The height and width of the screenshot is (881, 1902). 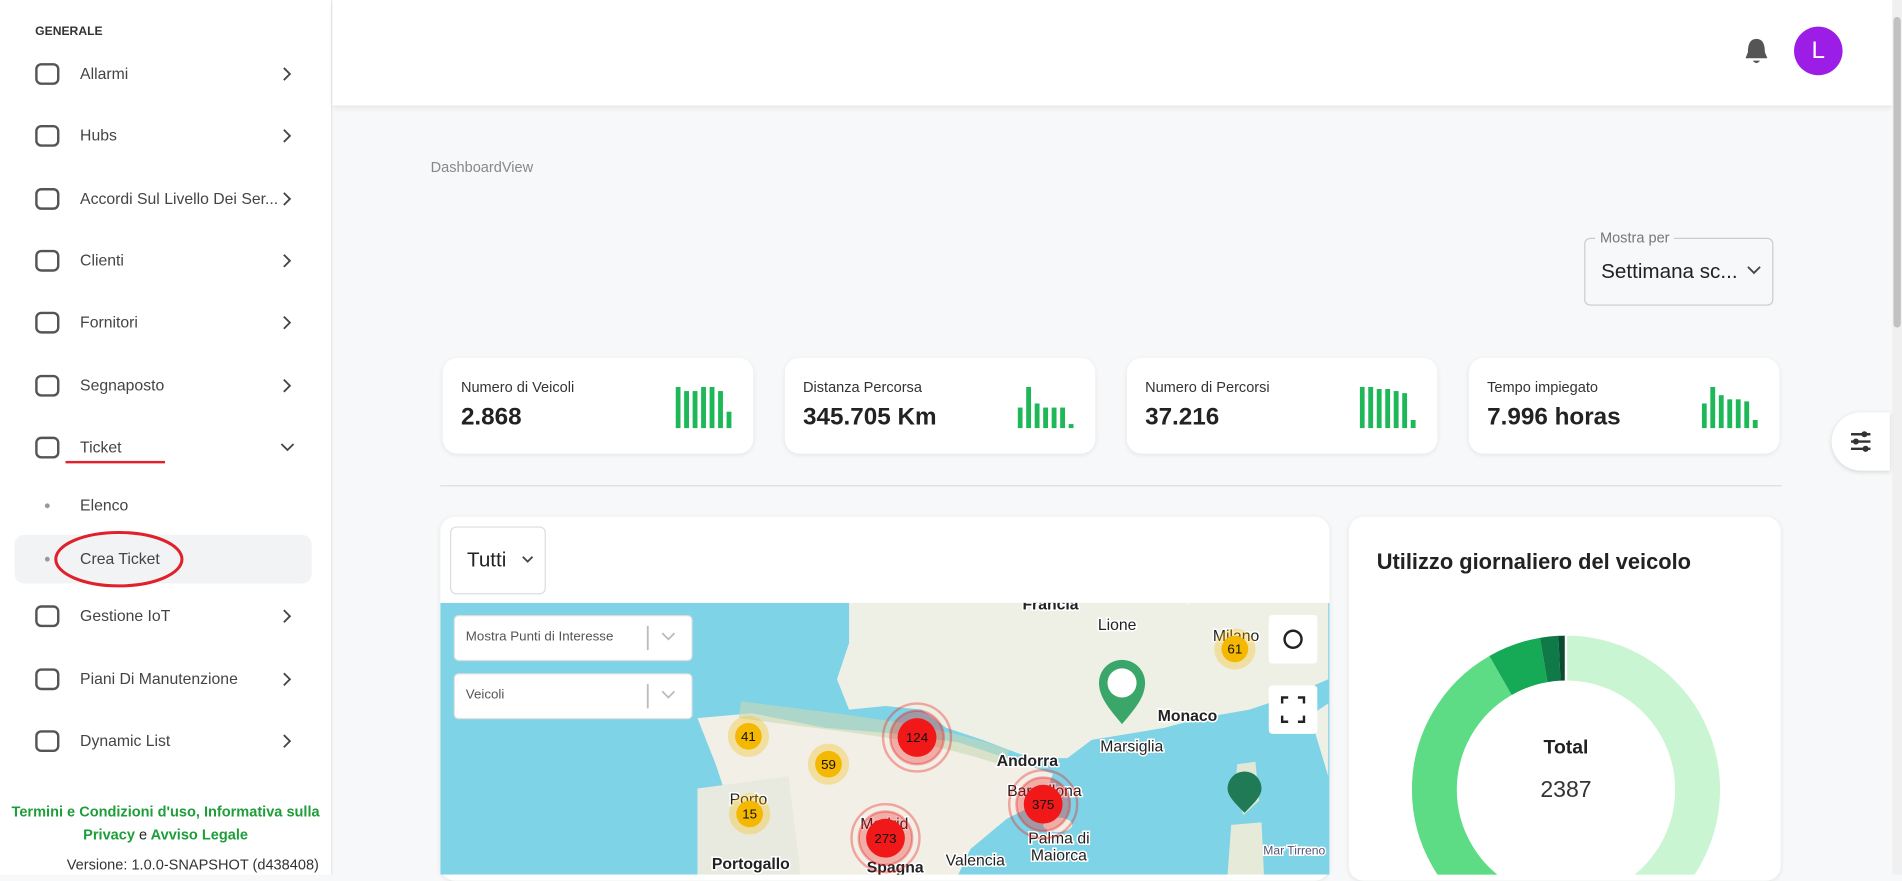 I want to click on menu-label: Segnaposto, so click(x=122, y=385).